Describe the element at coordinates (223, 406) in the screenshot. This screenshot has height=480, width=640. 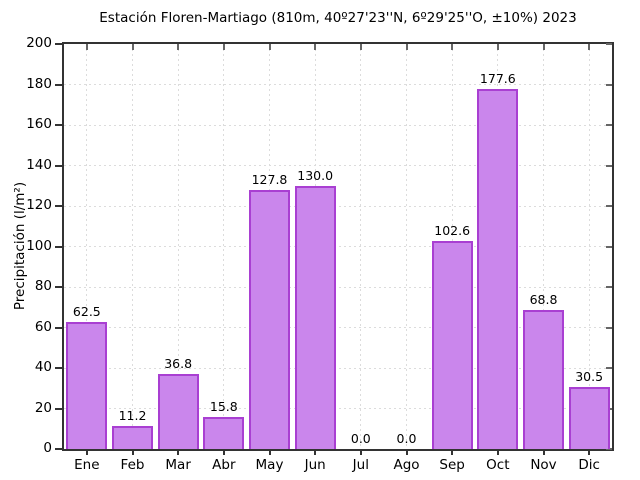
I see `bar-value-label: 15.8` at that location.